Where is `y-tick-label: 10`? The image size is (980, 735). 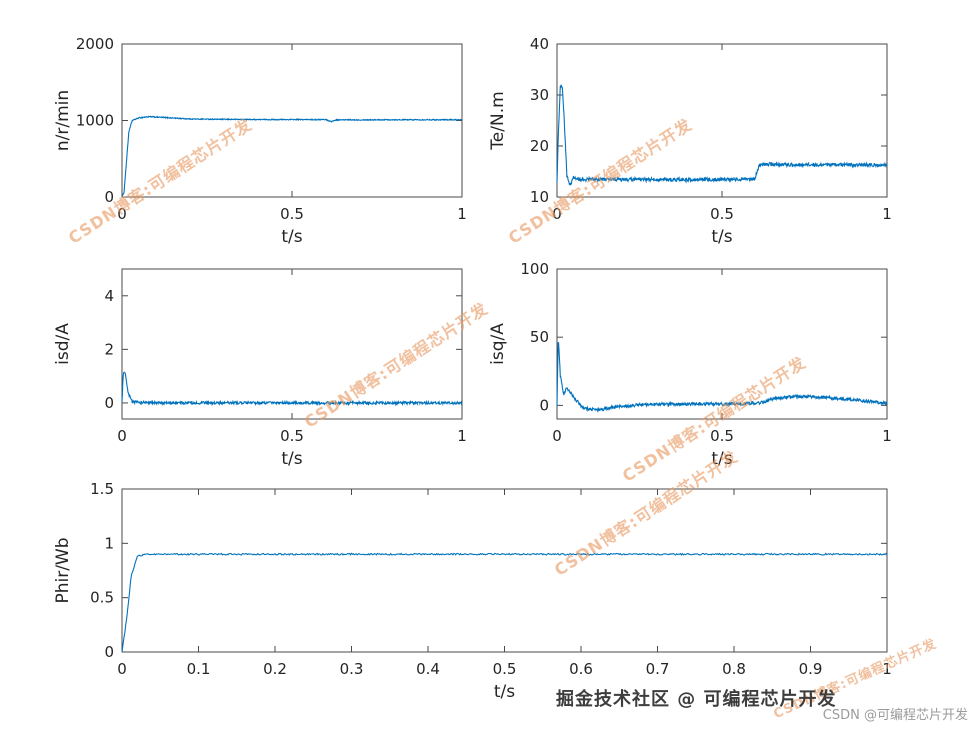
y-tick-label: 10 is located at coordinates (539, 197).